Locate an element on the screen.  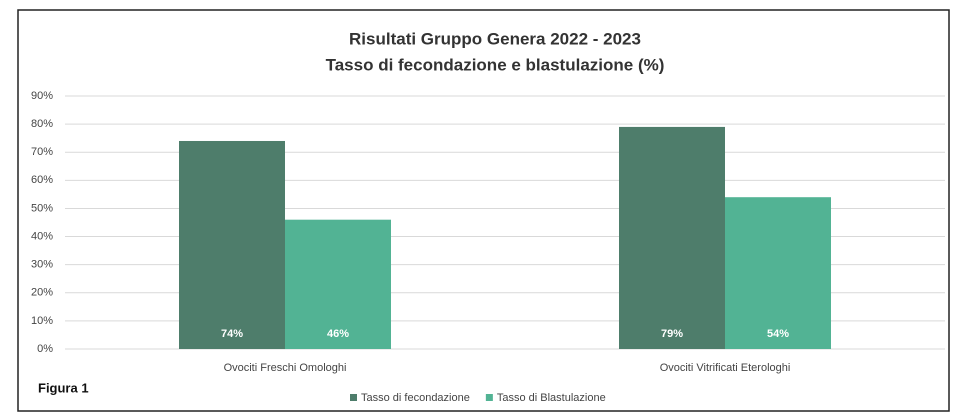
y-tick-label: 90% is located at coordinates (42, 96).